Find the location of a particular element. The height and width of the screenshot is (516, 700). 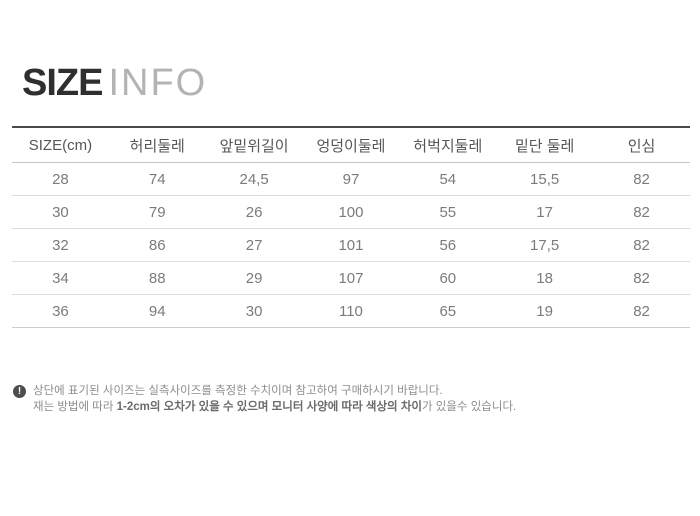

table-cell: 17 is located at coordinates (545, 212).